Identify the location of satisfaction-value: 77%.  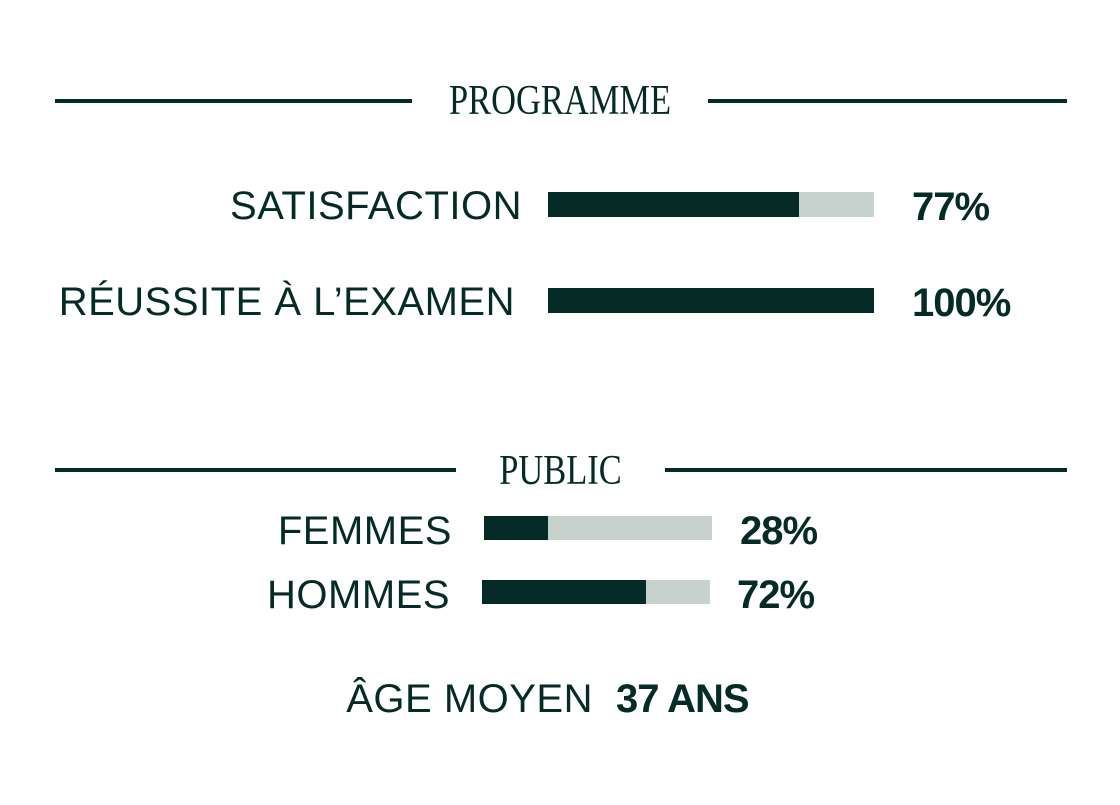
(951, 207).